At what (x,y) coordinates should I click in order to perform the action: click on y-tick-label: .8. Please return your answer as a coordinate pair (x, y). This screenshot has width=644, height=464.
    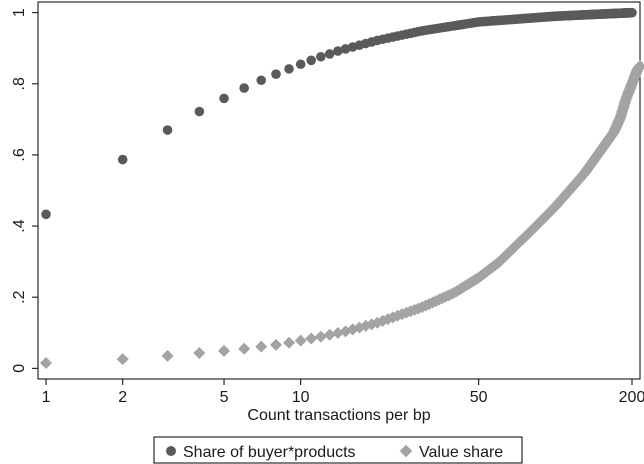
    Looking at the image, I should click on (19, 83).